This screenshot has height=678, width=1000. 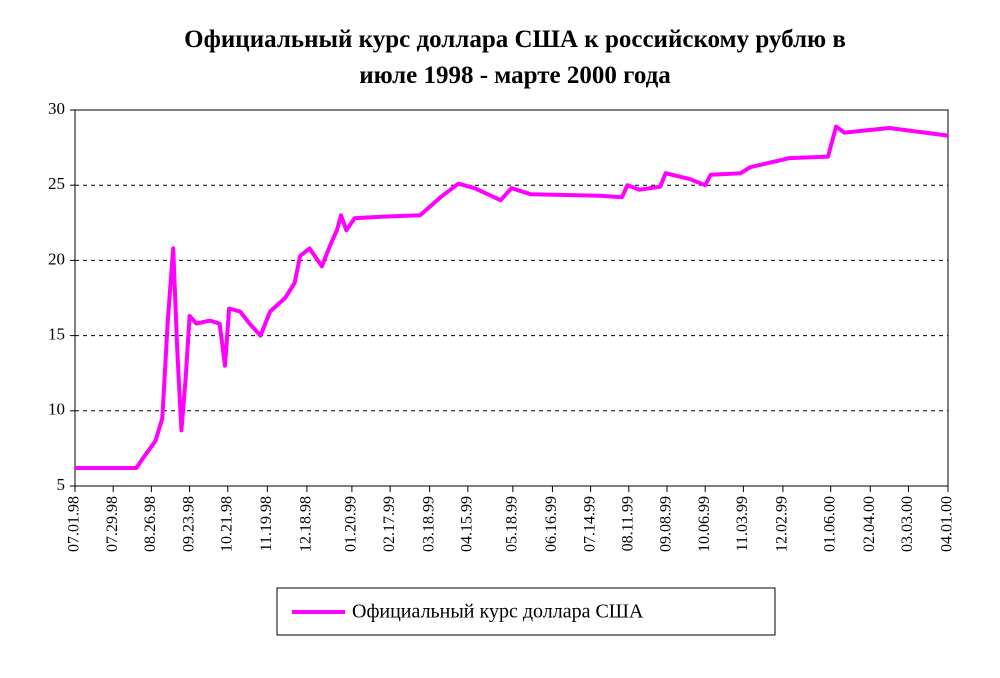 What do you see at coordinates (56, 258) in the screenshot?
I see `y-tick-label: 20` at bounding box center [56, 258].